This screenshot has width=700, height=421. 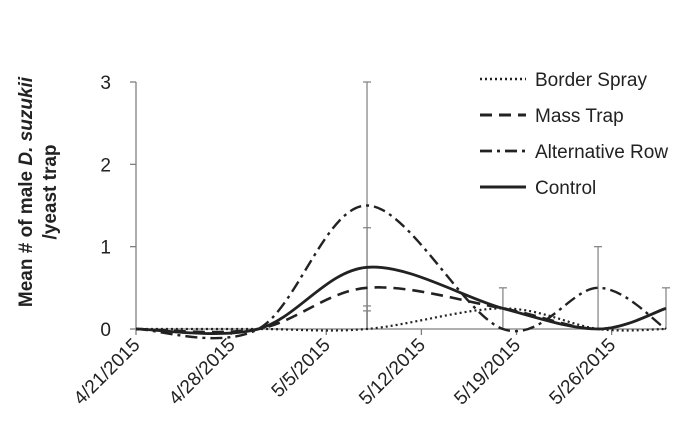 I want to click on x-tick-label: 5/26/2015, so click(x=583, y=372).